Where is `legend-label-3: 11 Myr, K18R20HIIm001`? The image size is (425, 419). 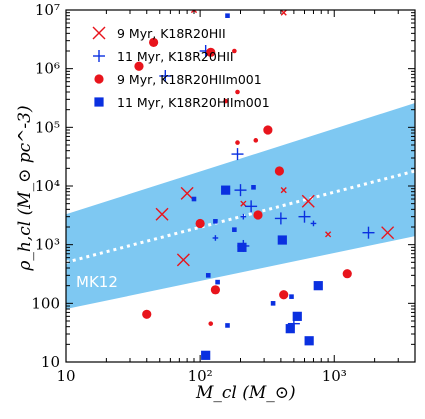 legend-label-3: 11 Myr, K18R20HIIm001 is located at coordinates (193, 102).